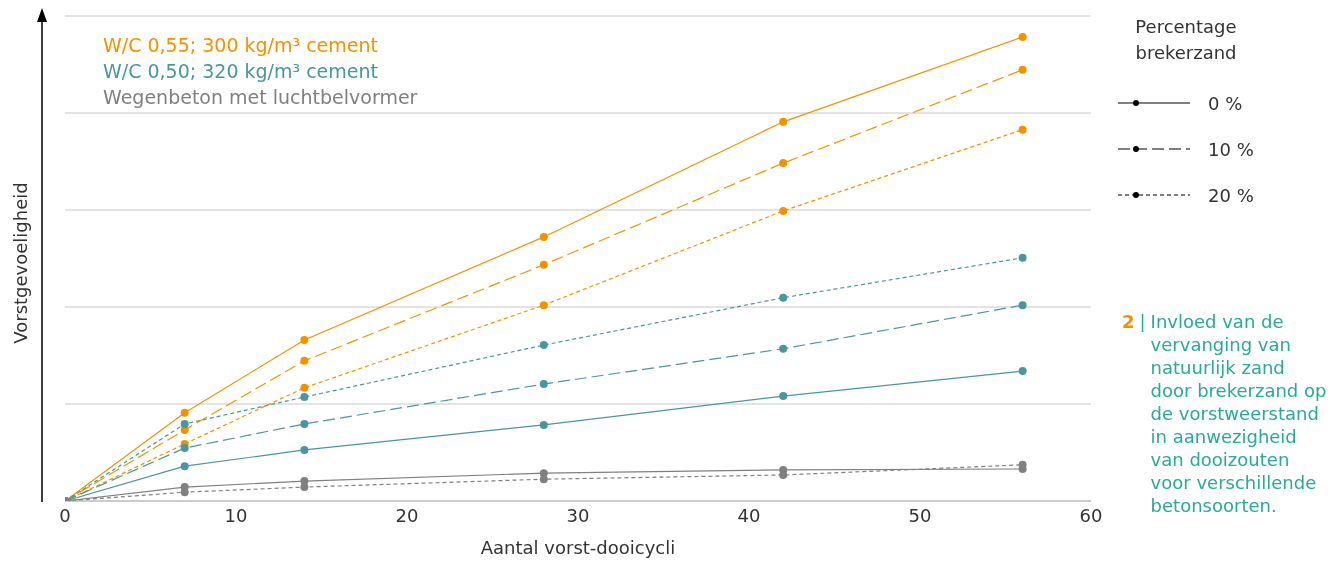 This screenshot has height=570, width=1339. What do you see at coordinates (65, 515) in the screenshot?
I see `x-tick-label: 0` at bounding box center [65, 515].